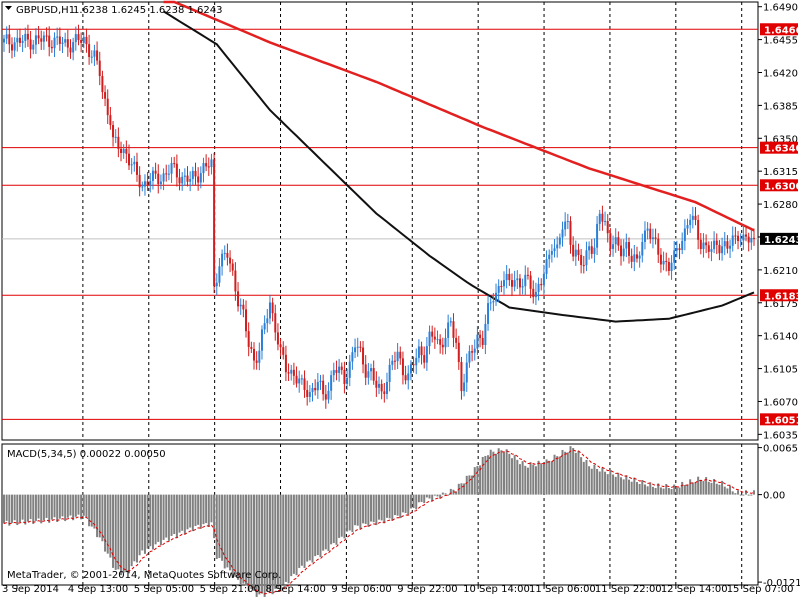  What do you see at coordinates (427, 589) in the screenshot?
I see `time-tick-label: 9 Sep 22:00` at bounding box center [427, 589].